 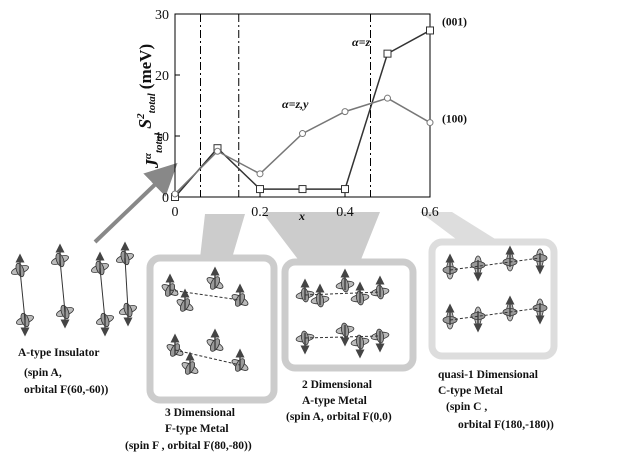 What do you see at coordinates (145, 124) in the screenshot?
I see `y-label-part: S` at bounding box center [145, 124].